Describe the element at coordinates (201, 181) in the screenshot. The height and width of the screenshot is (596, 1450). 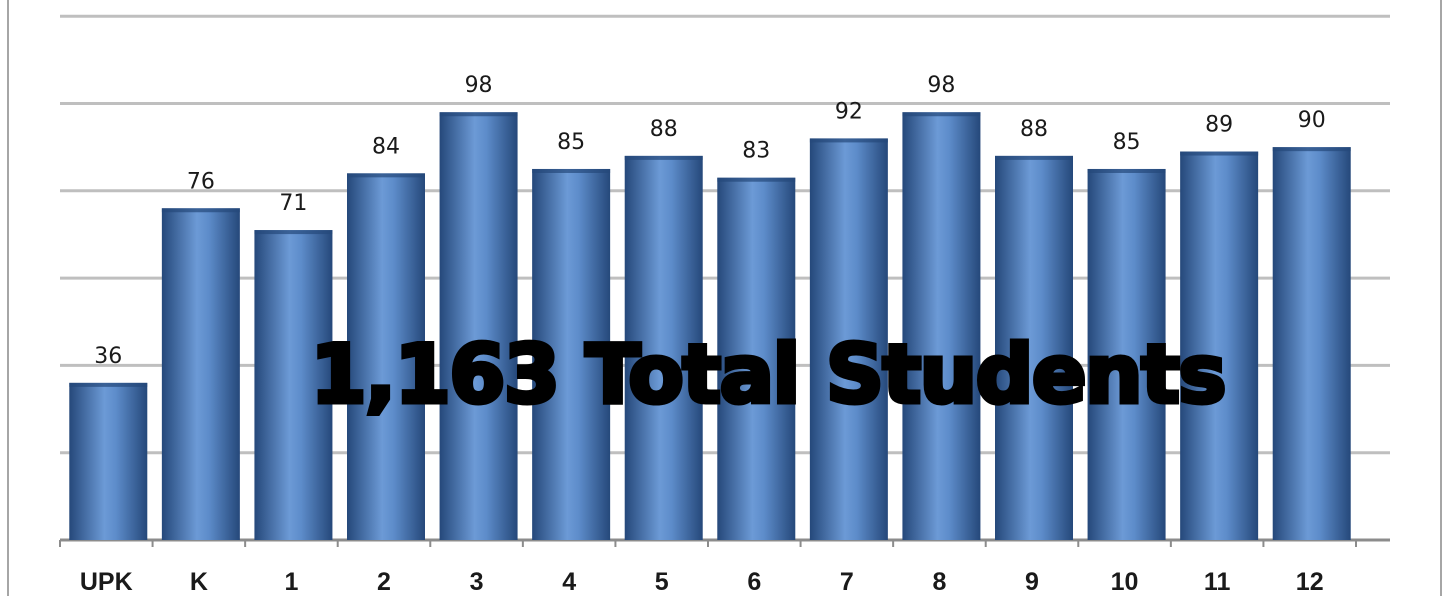
I see `value-label: 76` at that location.